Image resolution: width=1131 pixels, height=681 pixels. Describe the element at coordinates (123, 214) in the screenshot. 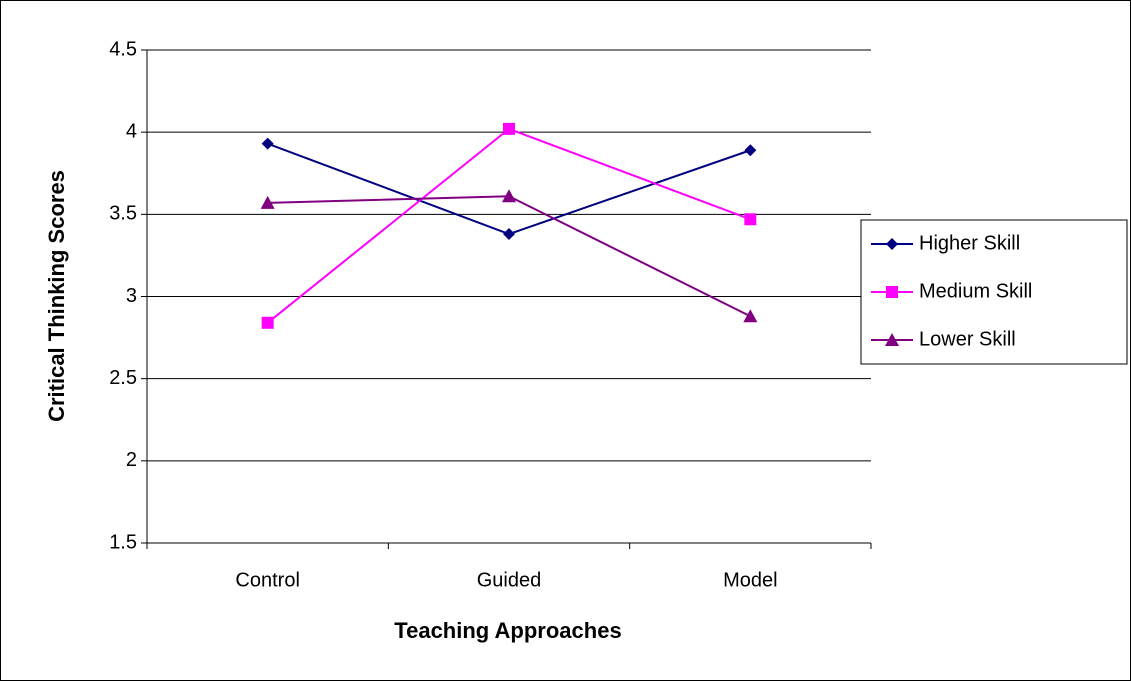

I see `y-tick-label: 3.5` at that location.